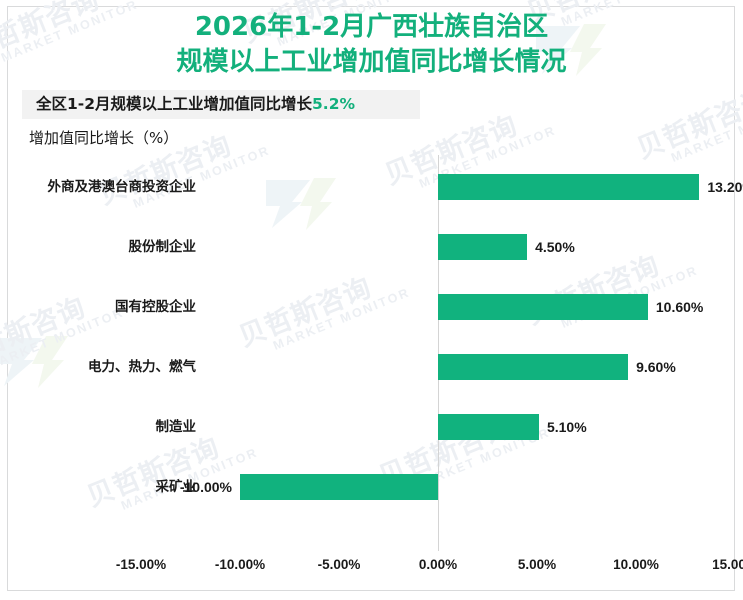 This screenshot has height=600, width=743. What do you see at coordinates (371, 45) in the screenshot?
I see `chart-title: 2026年1-2月广西壮族自治区 规模以上工业增加值同比增长情况` at bounding box center [371, 45].